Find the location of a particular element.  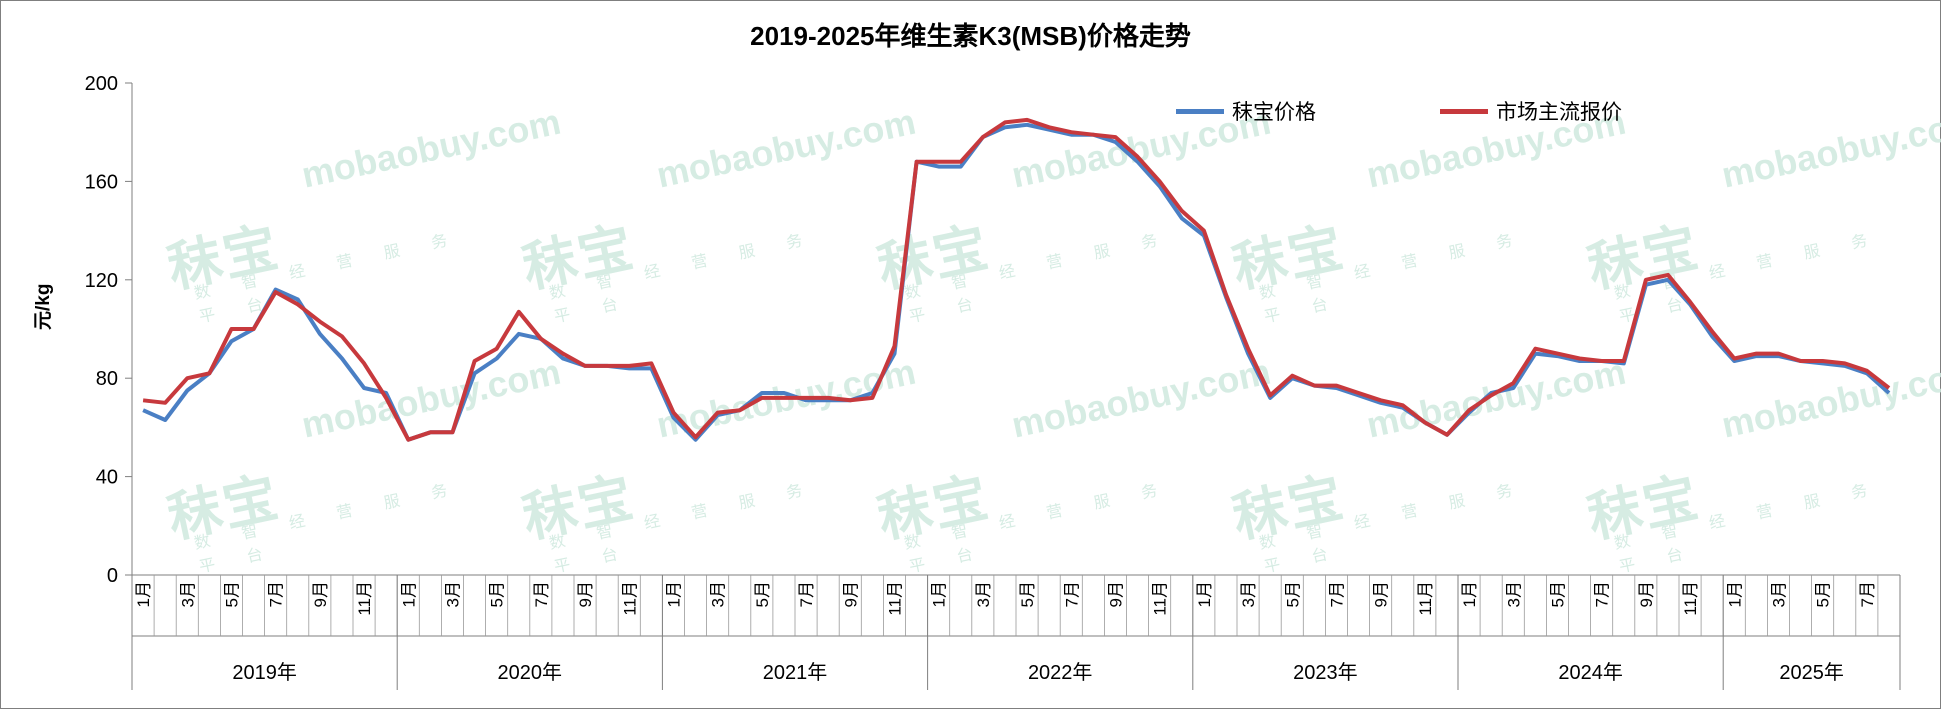

legend-item-series-2: 市场主流报价 is located at coordinates (1531, 111).